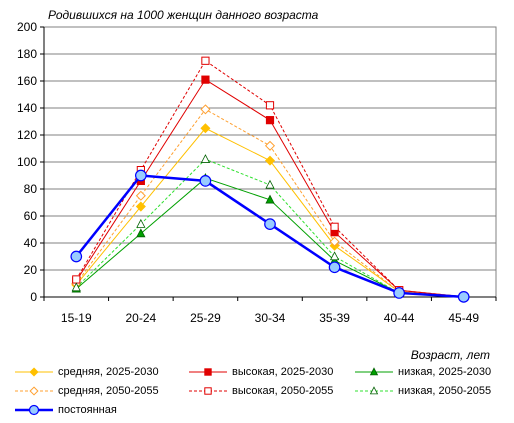  Describe the element at coordinates (334, 318) in the screenshot. I see `x-tick-label: 35-39` at that location.